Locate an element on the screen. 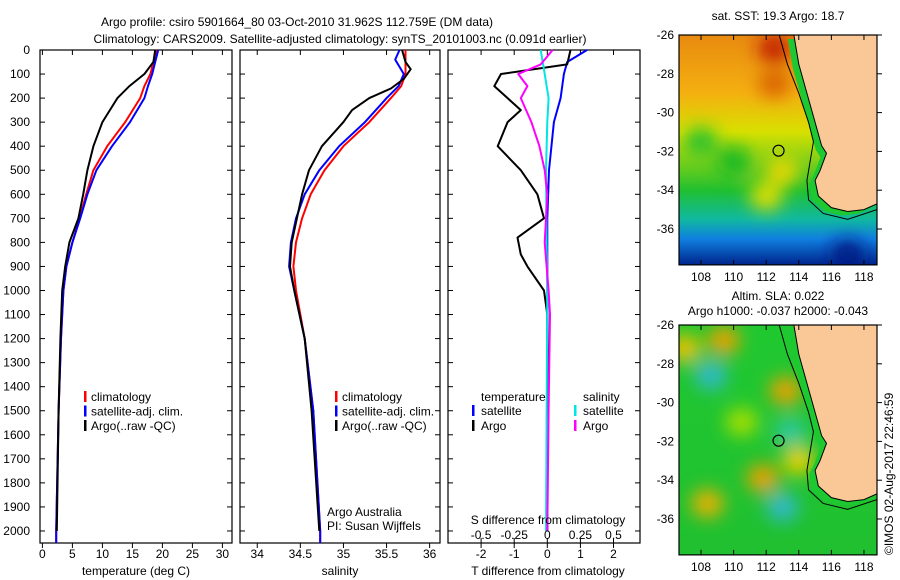  map-field is located at coordinates (778, 150).